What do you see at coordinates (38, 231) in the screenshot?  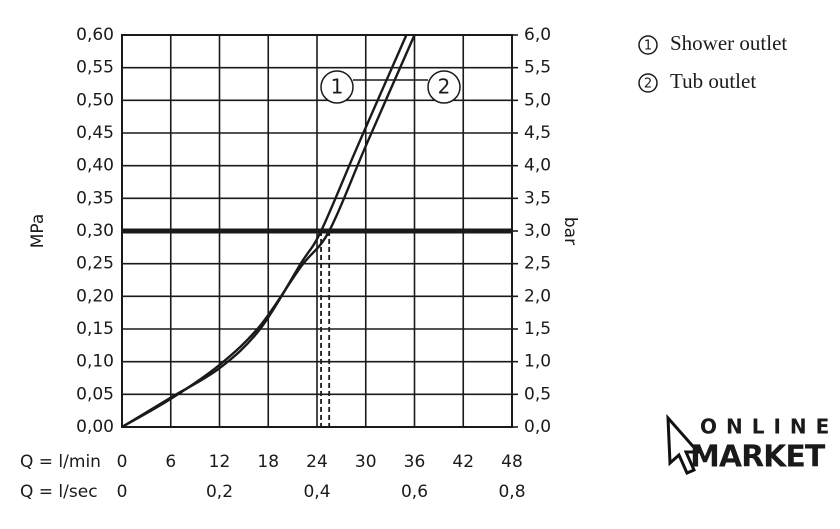 I see `y-axis-label: MPa` at bounding box center [38, 231].